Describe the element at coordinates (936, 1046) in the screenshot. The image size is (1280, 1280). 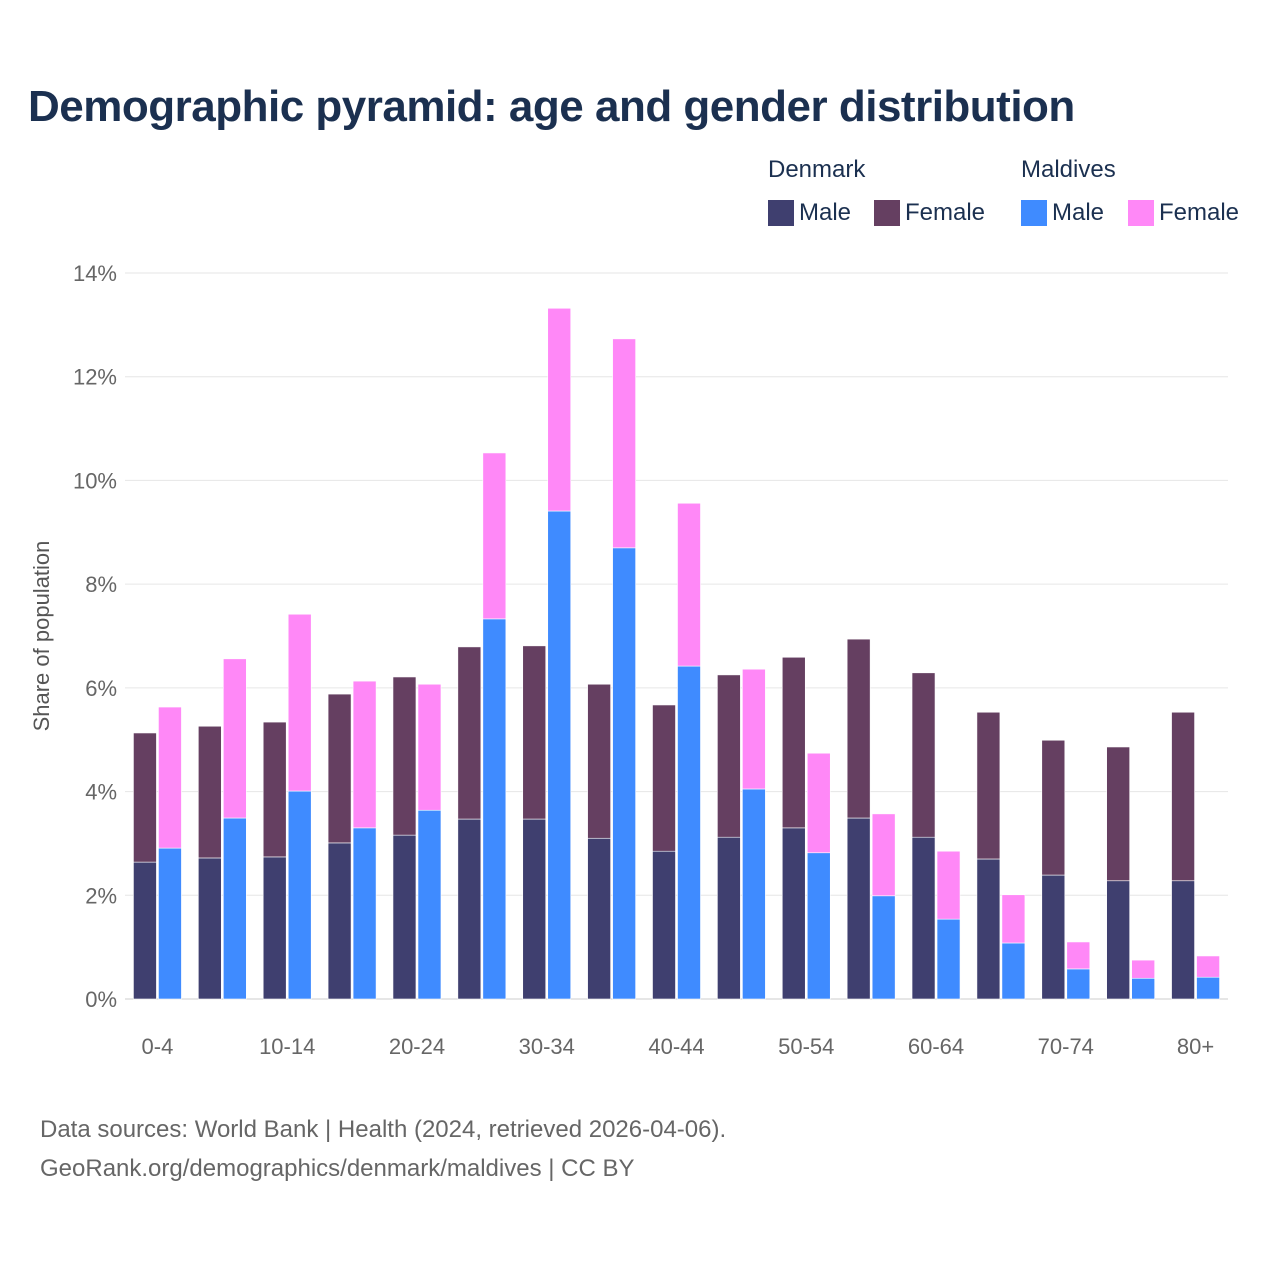
I see `x-tick-label: 60-64` at that location.